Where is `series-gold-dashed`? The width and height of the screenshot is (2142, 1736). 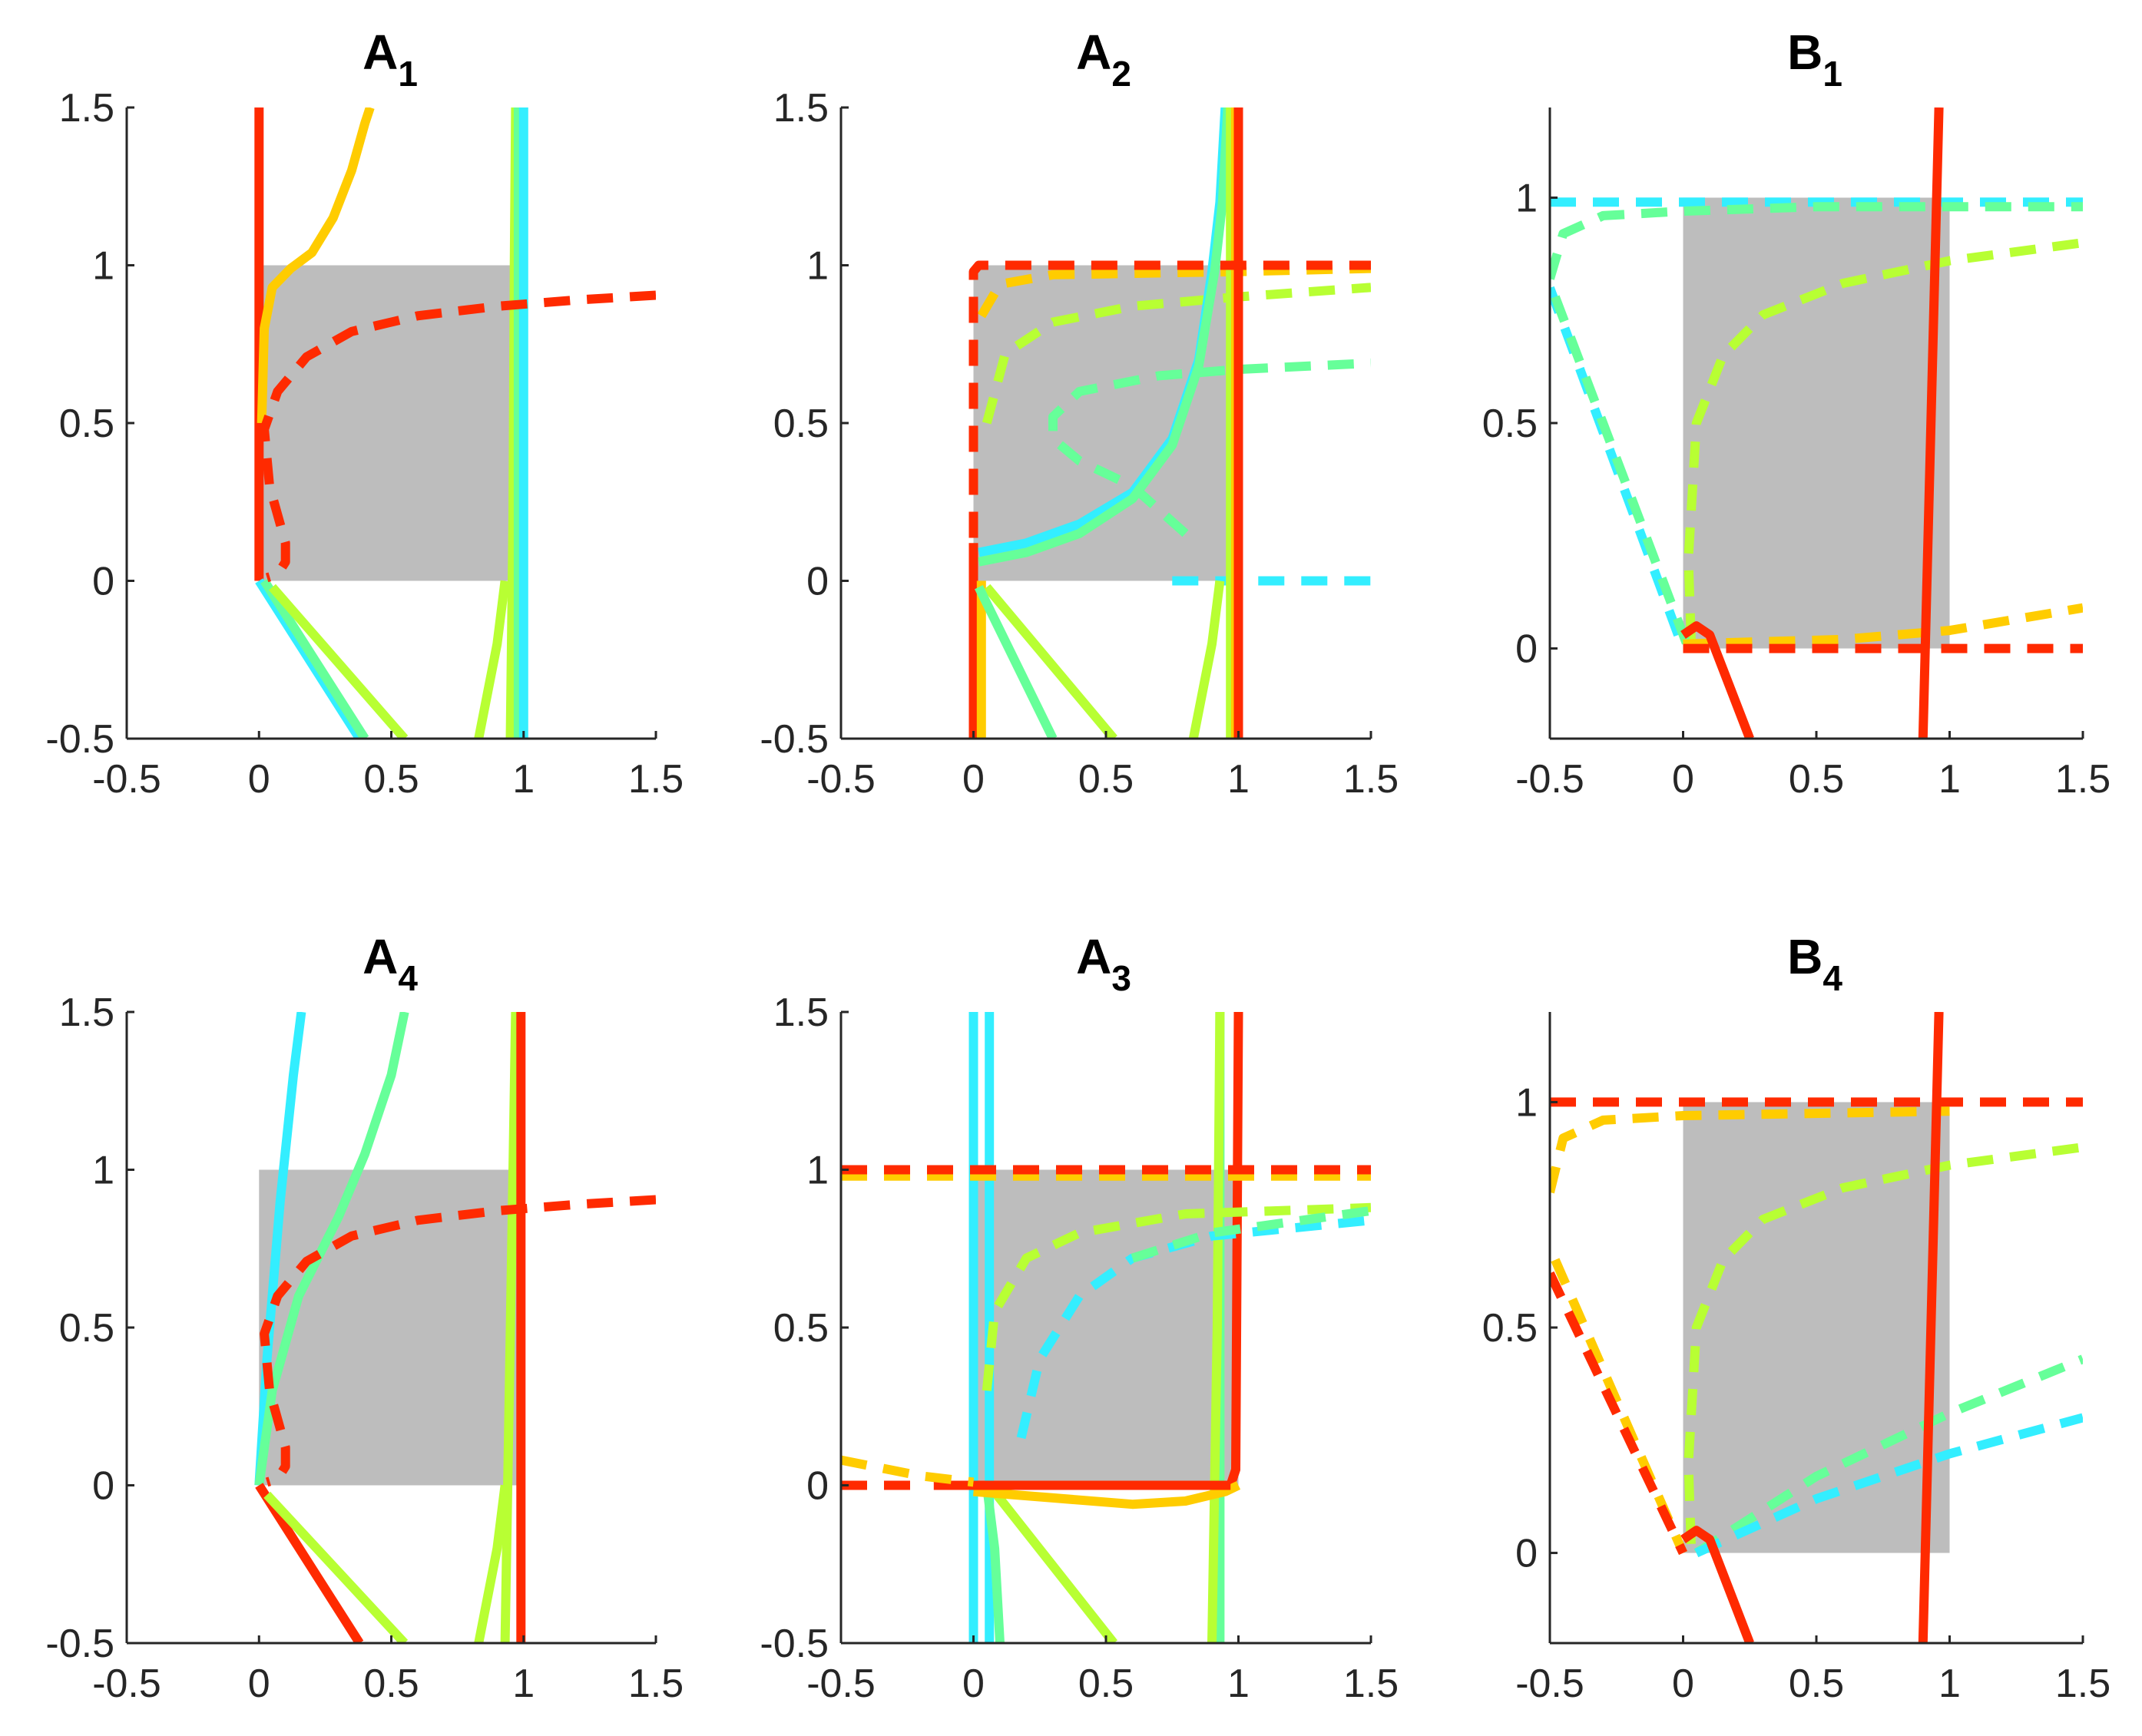
series-gold-dashed is located at coordinates (1174, 291).